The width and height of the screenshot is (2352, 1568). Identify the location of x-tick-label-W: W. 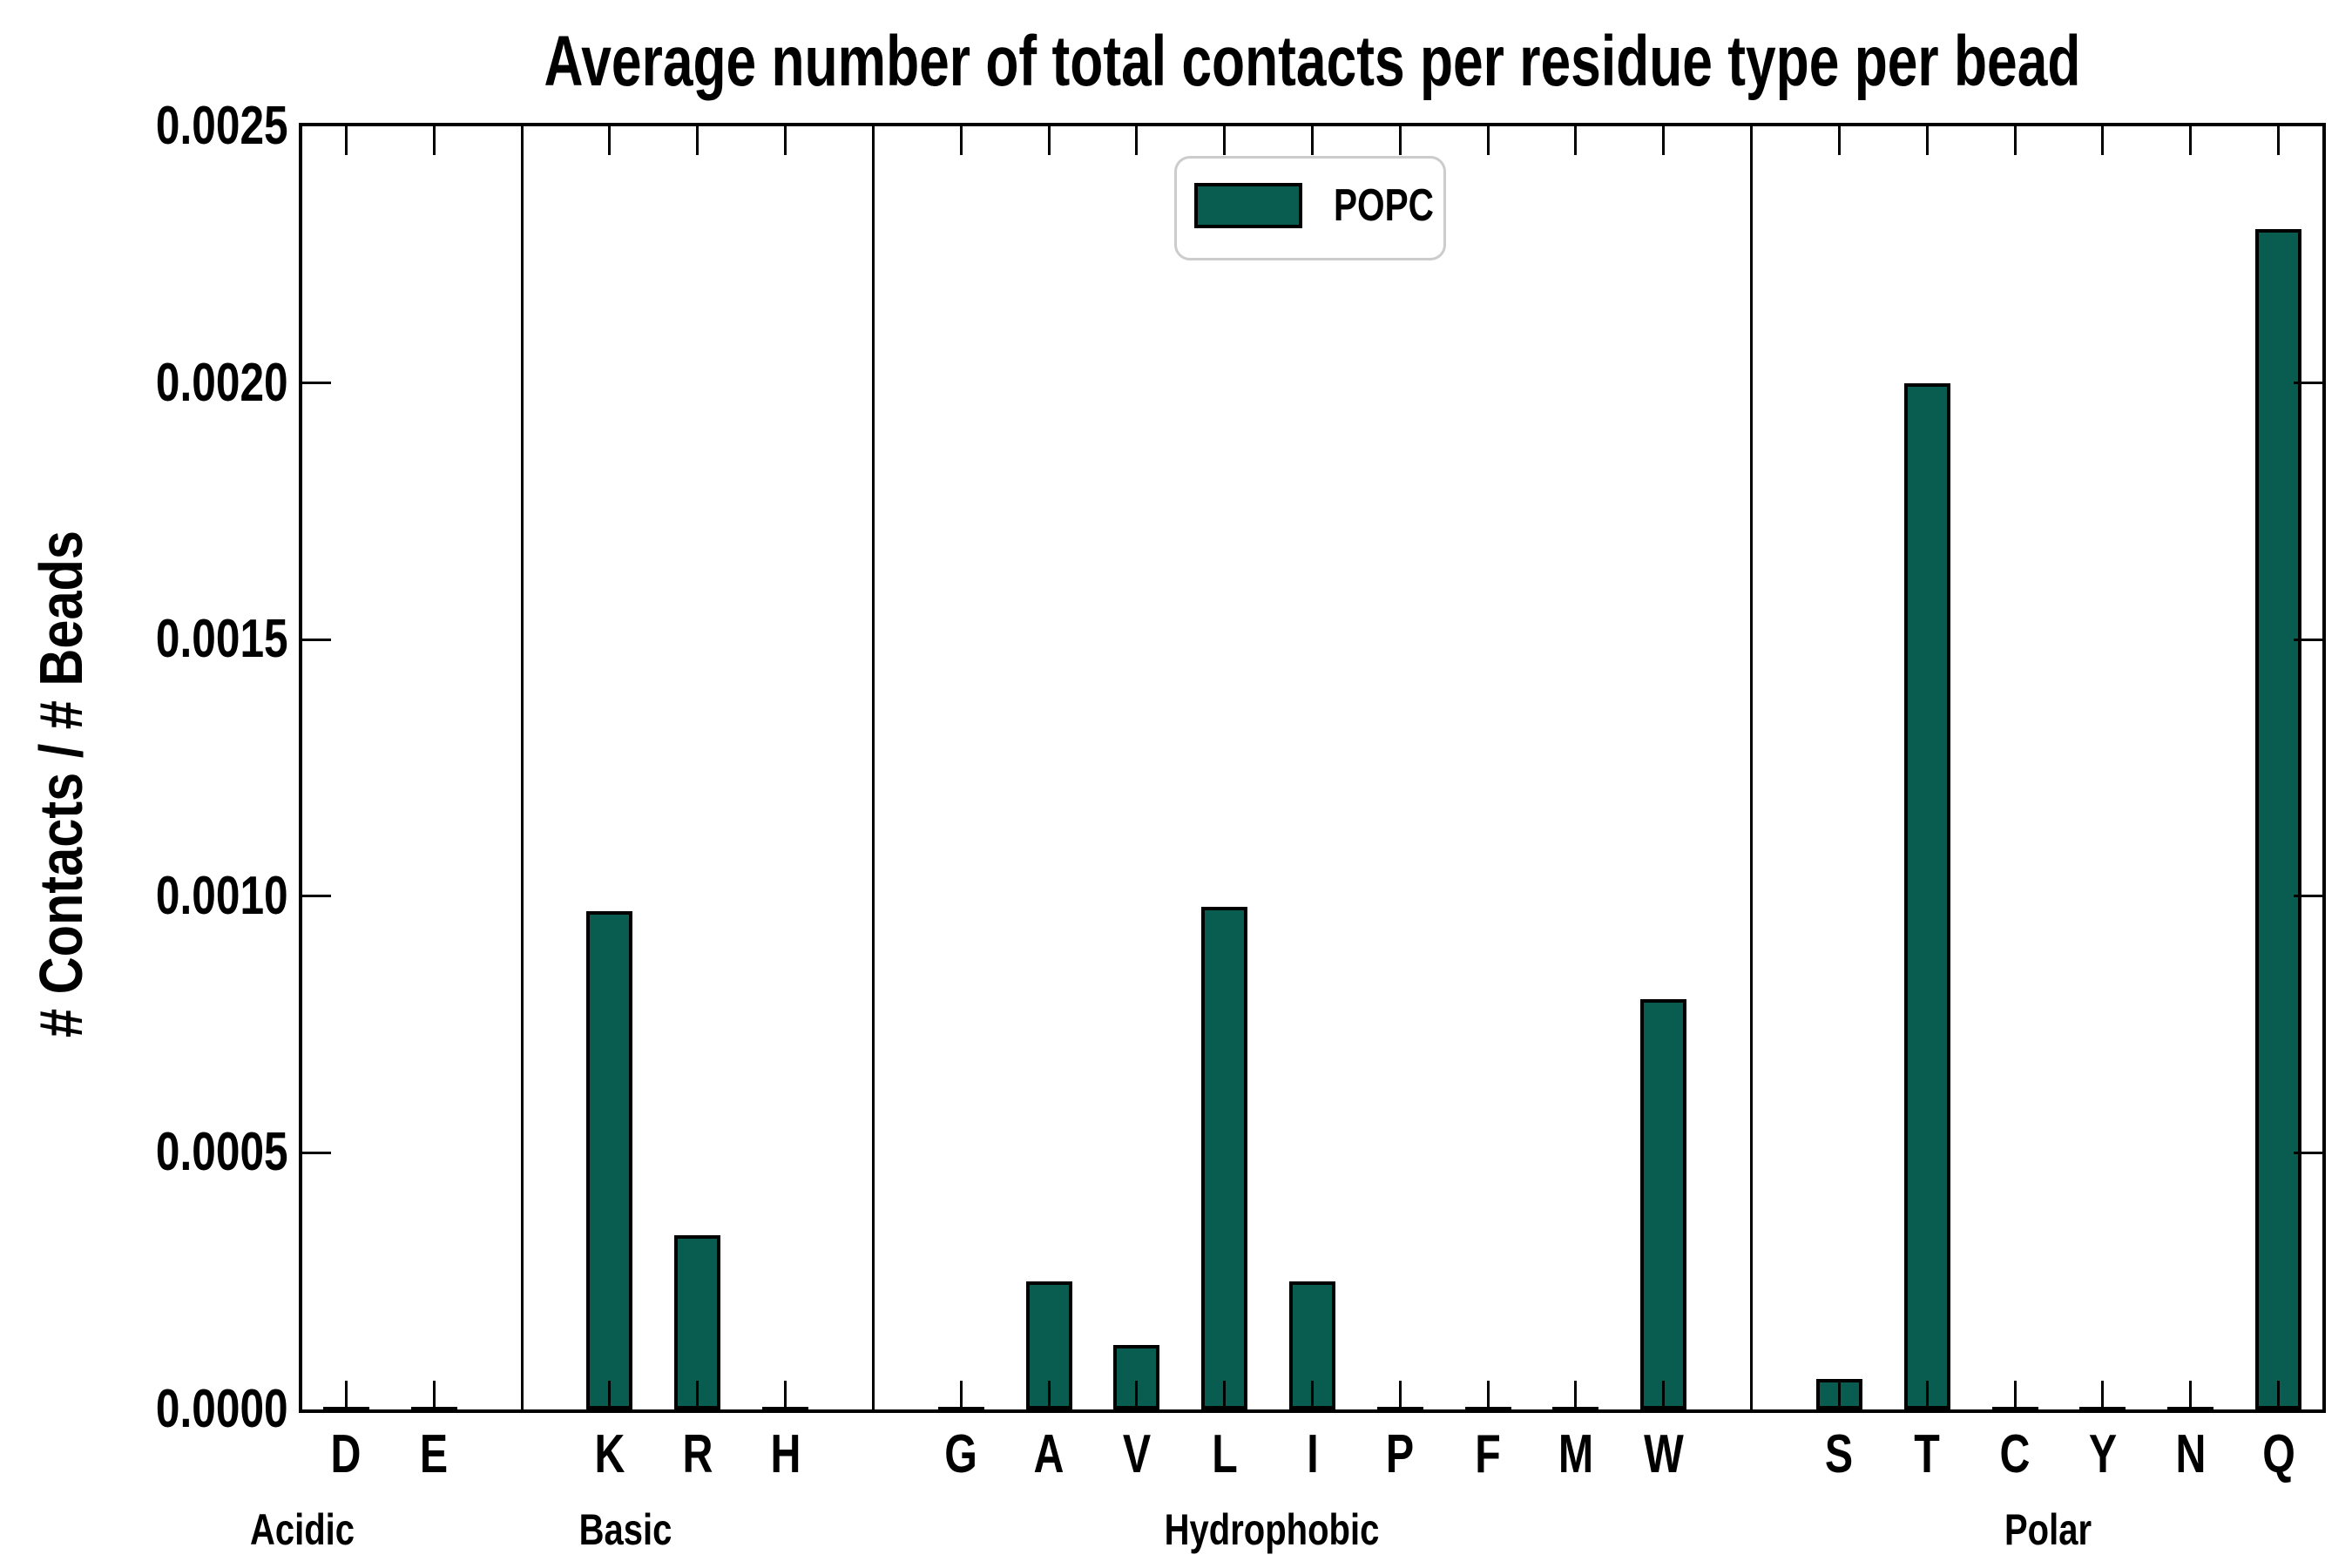
(1664, 1454).